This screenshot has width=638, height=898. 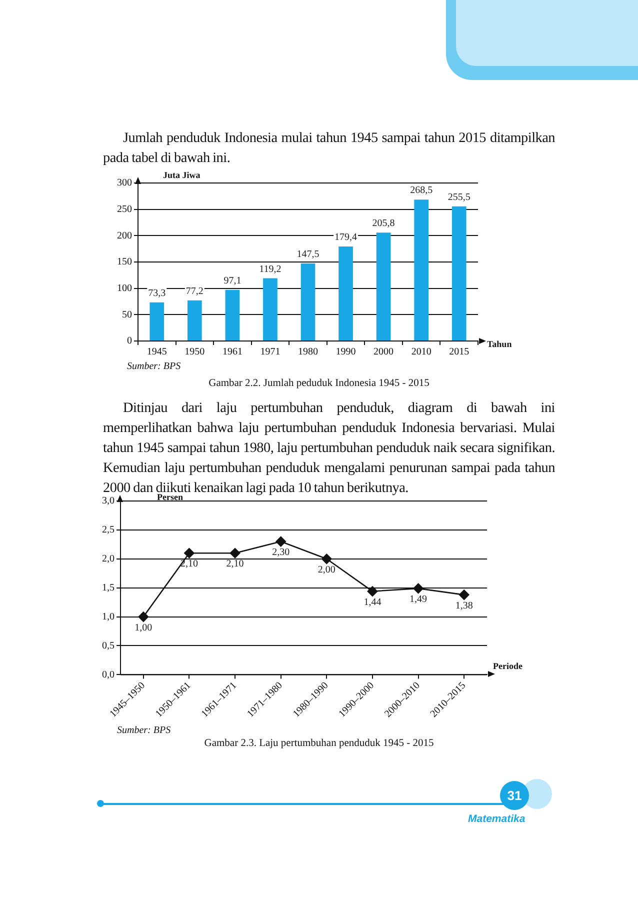 I want to click on y-tick-label: 250, so click(x=124, y=209).